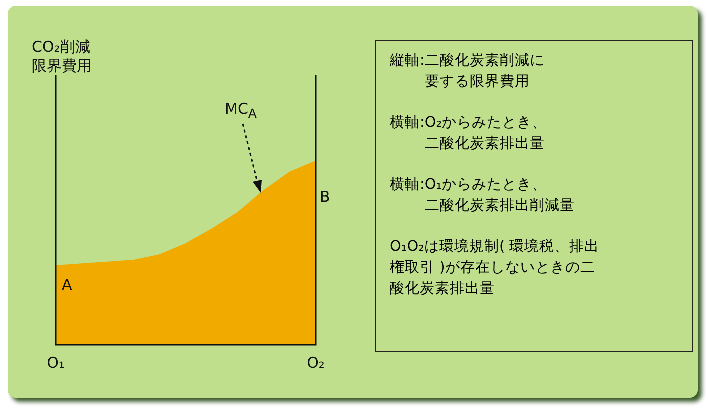 This screenshot has height=415, width=708. I want to click on text: MC$_{A}$, so click(241, 111).